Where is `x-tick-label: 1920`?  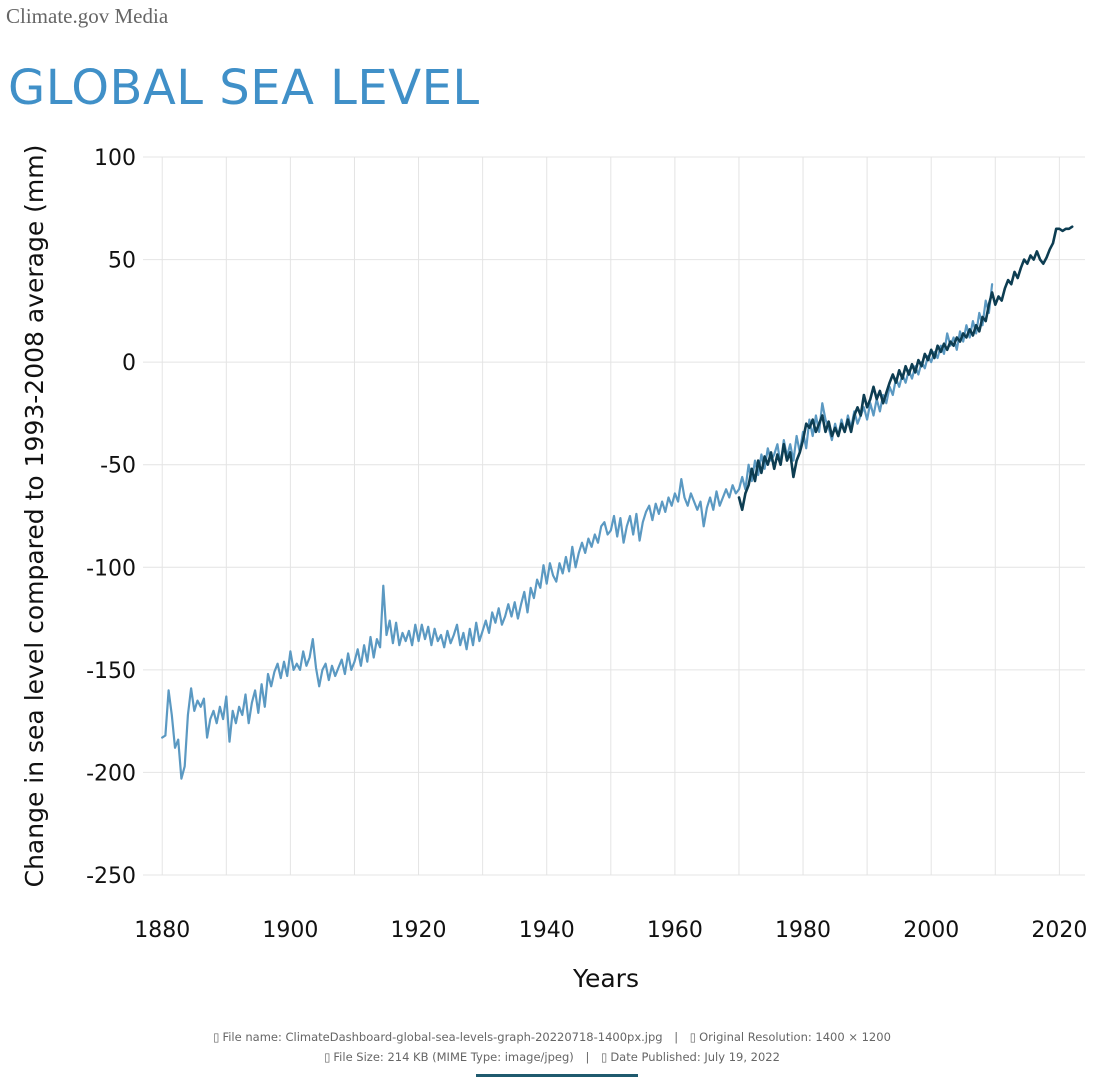
x-tick-label: 1920 is located at coordinates (419, 930).